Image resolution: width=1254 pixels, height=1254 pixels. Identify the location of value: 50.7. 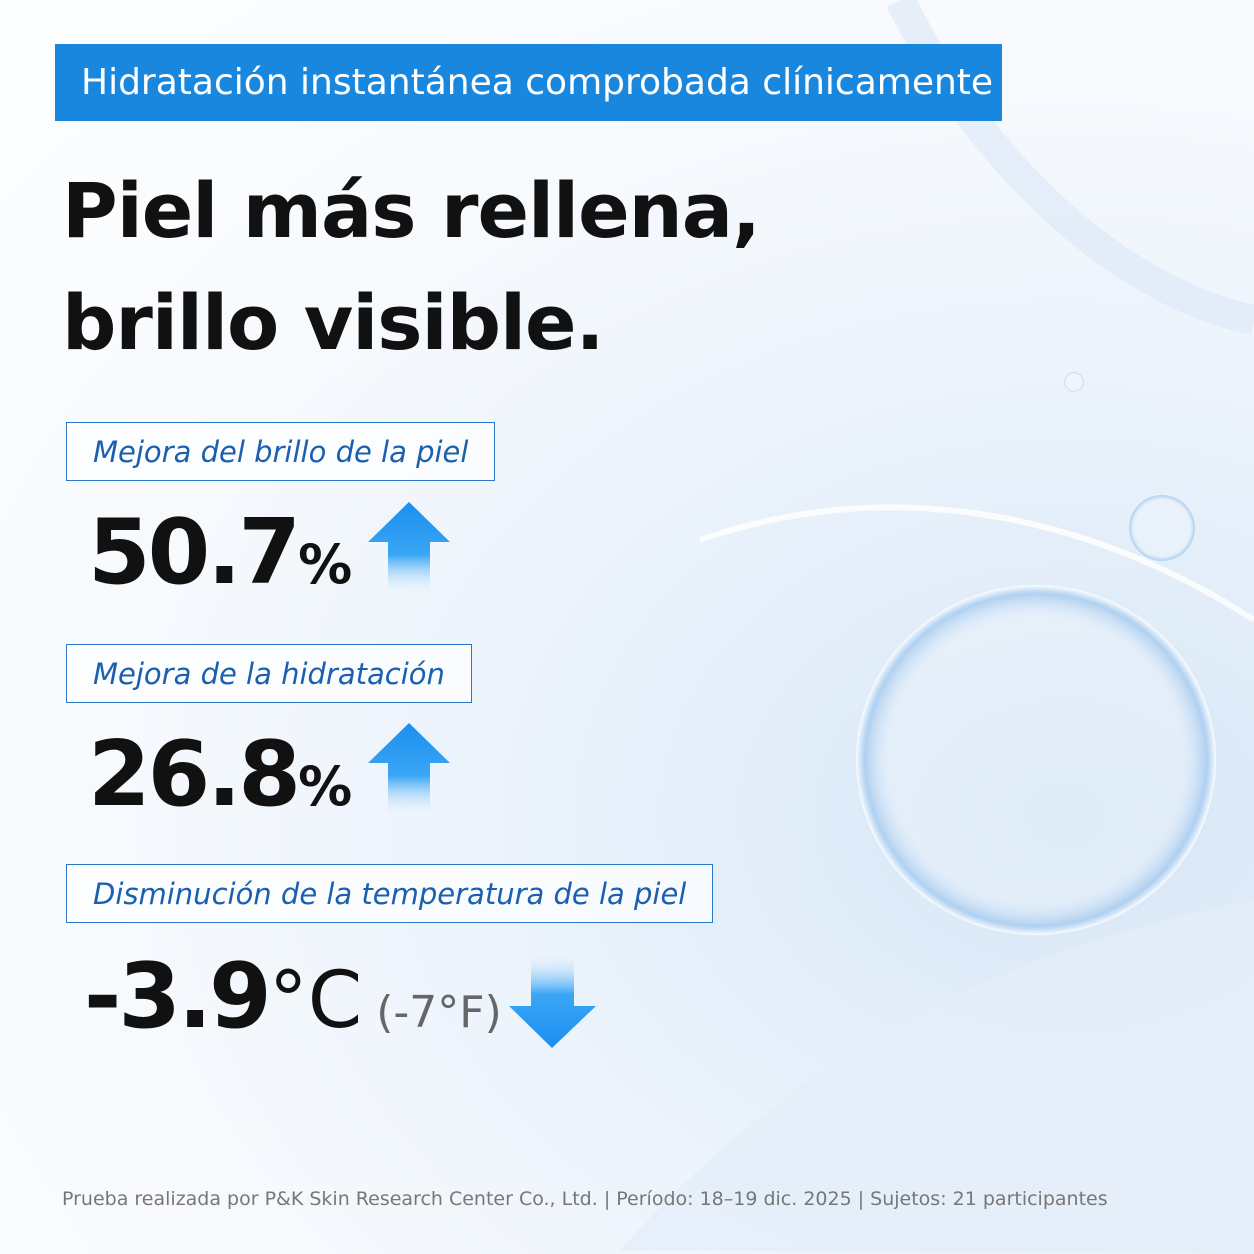
(194, 552).